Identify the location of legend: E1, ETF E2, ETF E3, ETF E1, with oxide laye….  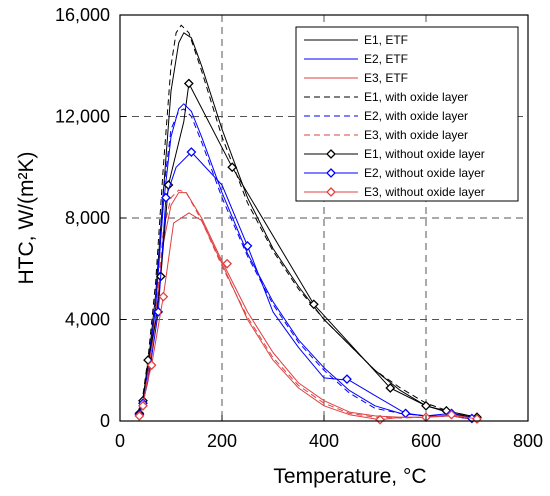
(407, 114).